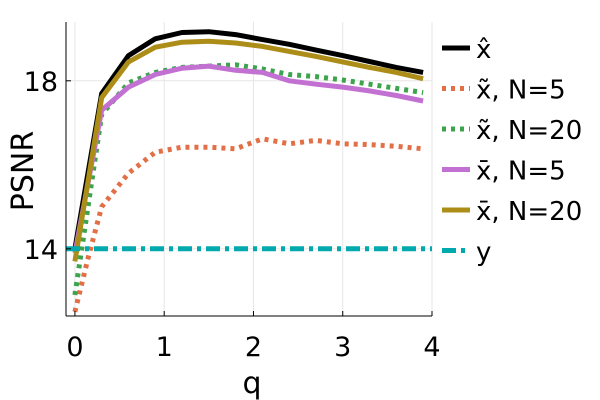 This screenshot has height=400, width=600. Describe the element at coordinates (483, 50) in the screenshot. I see `legend-label: x̂` at that location.